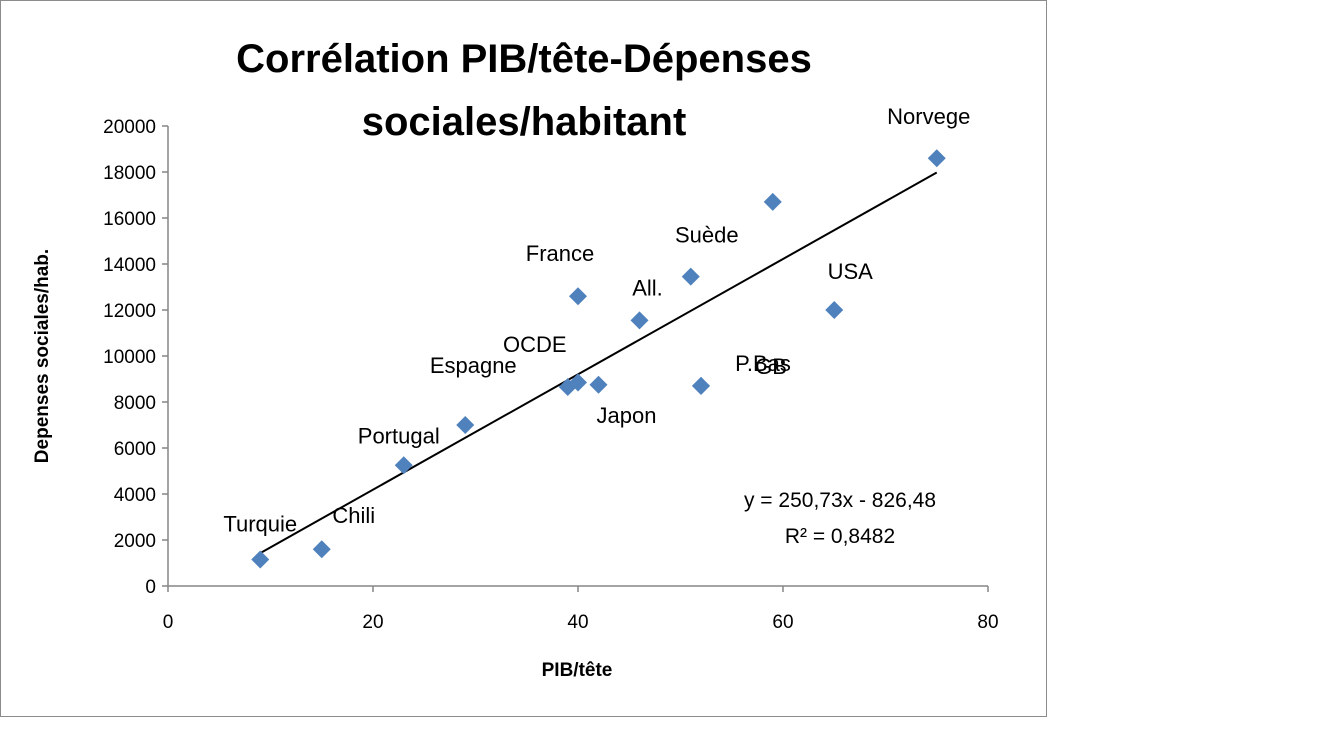  Describe the element at coordinates (577, 670) in the screenshot. I see `x-axis-title: PIB/tête` at that location.